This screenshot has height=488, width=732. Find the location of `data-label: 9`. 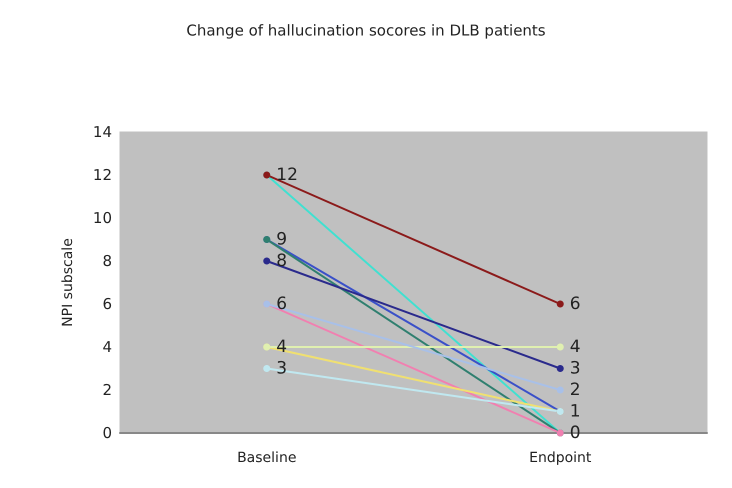

data-label: 9 is located at coordinates (282, 240).